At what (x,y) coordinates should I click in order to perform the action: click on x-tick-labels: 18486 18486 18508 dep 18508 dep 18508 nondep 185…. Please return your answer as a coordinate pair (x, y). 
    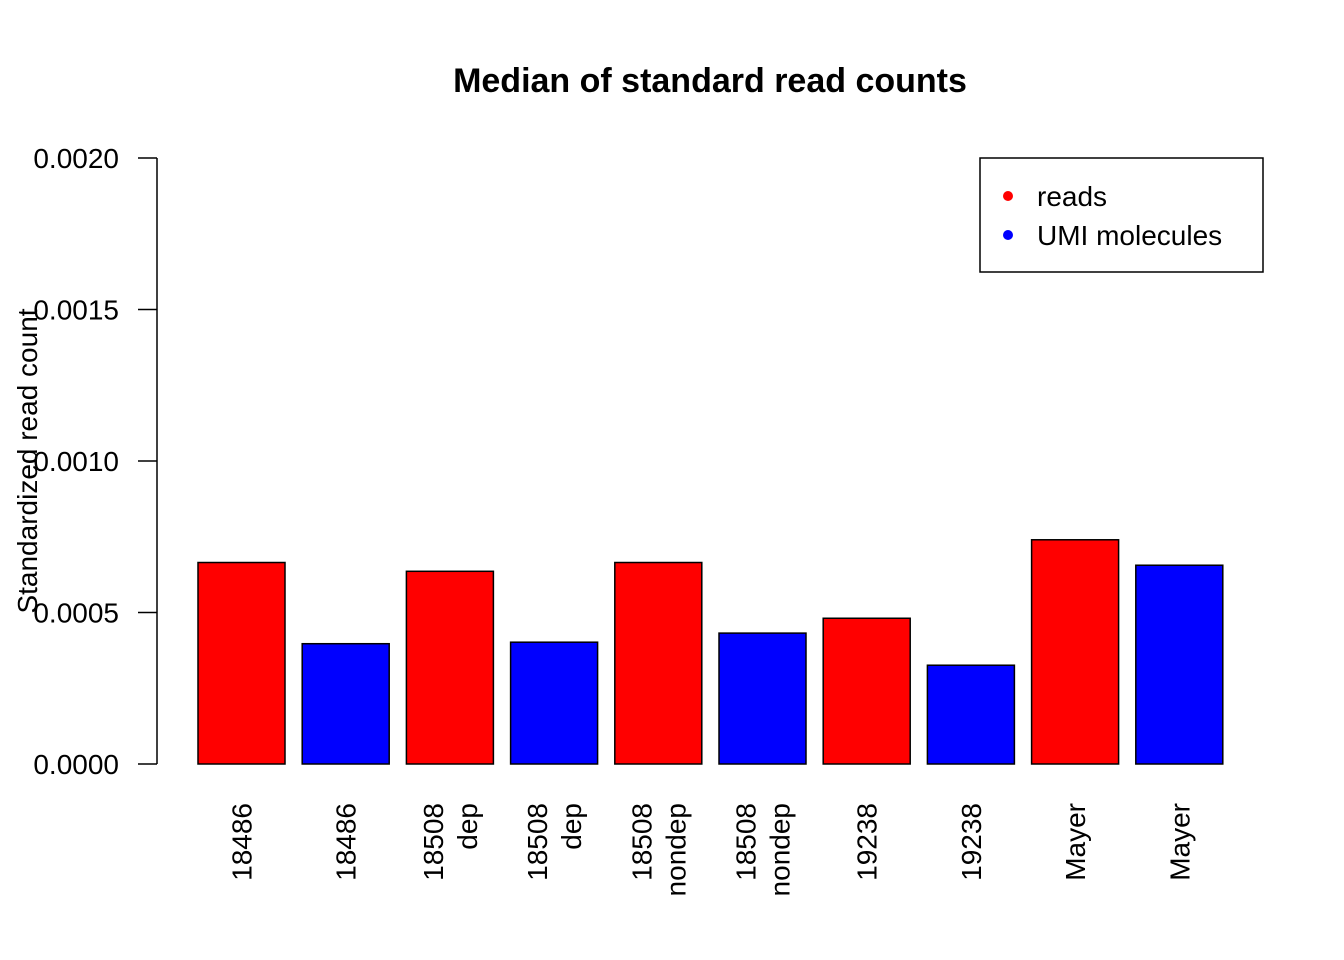
    Looking at the image, I should click on (711, 849).